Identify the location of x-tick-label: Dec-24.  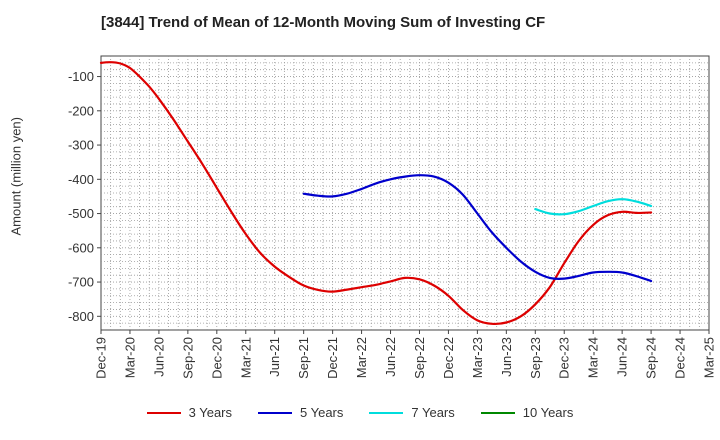
(680, 358).